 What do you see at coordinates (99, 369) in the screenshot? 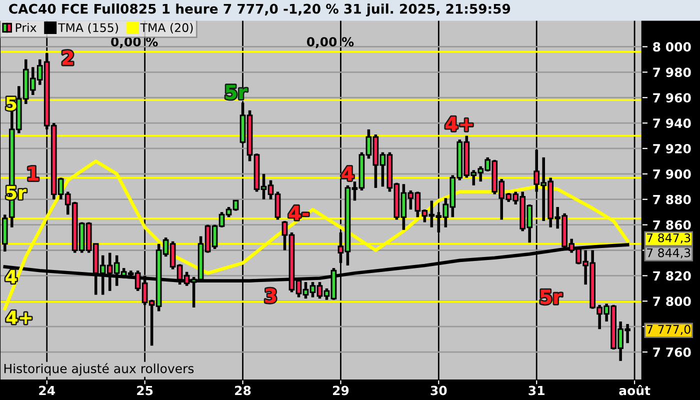
I see `annotation: Historique ajusté aux rollovers` at bounding box center [99, 369].